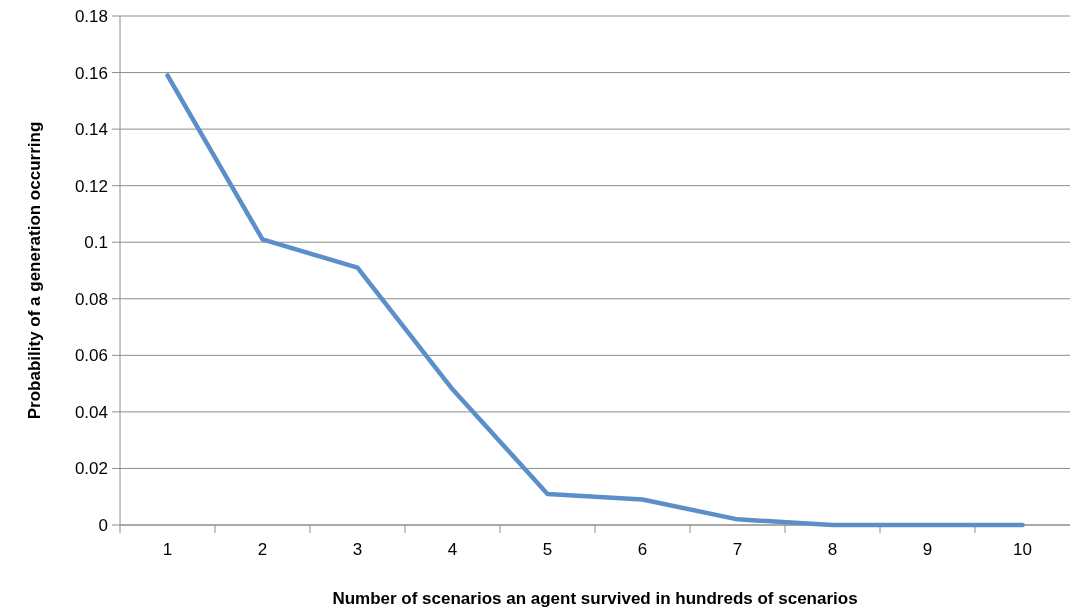 The width and height of the screenshot is (1070, 614). What do you see at coordinates (91, 356) in the screenshot?
I see `y-tick-label: 0.06` at bounding box center [91, 356].